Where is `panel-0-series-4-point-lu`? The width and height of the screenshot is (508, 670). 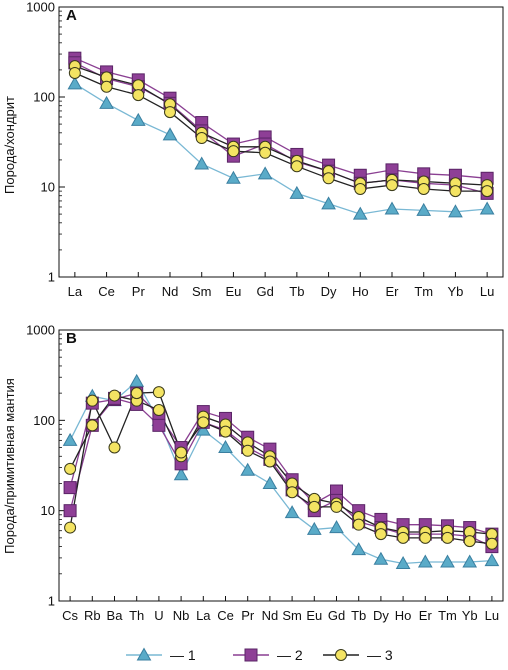 panel-0-series-4-point-lu is located at coordinates (487, 191).